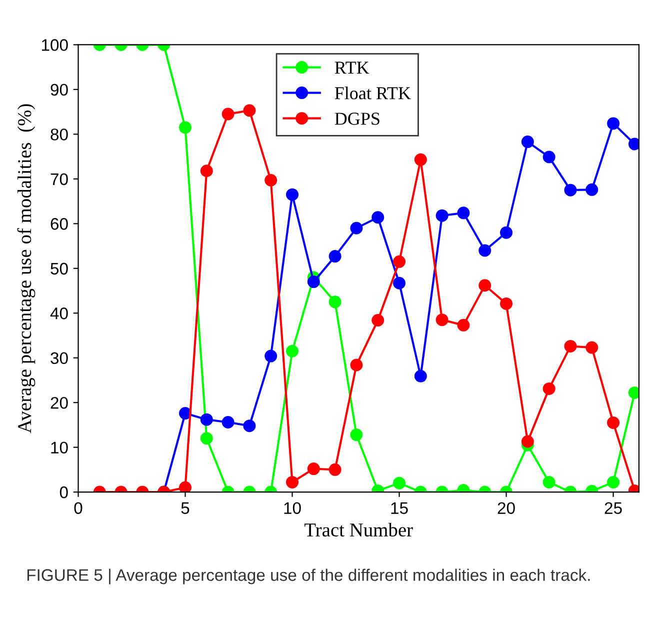 The image size is (652, 639). What do you see at coordinates (59, 402) in the screenshot?
I see `y-tick-label: 20` at bounding box center [59, 402].